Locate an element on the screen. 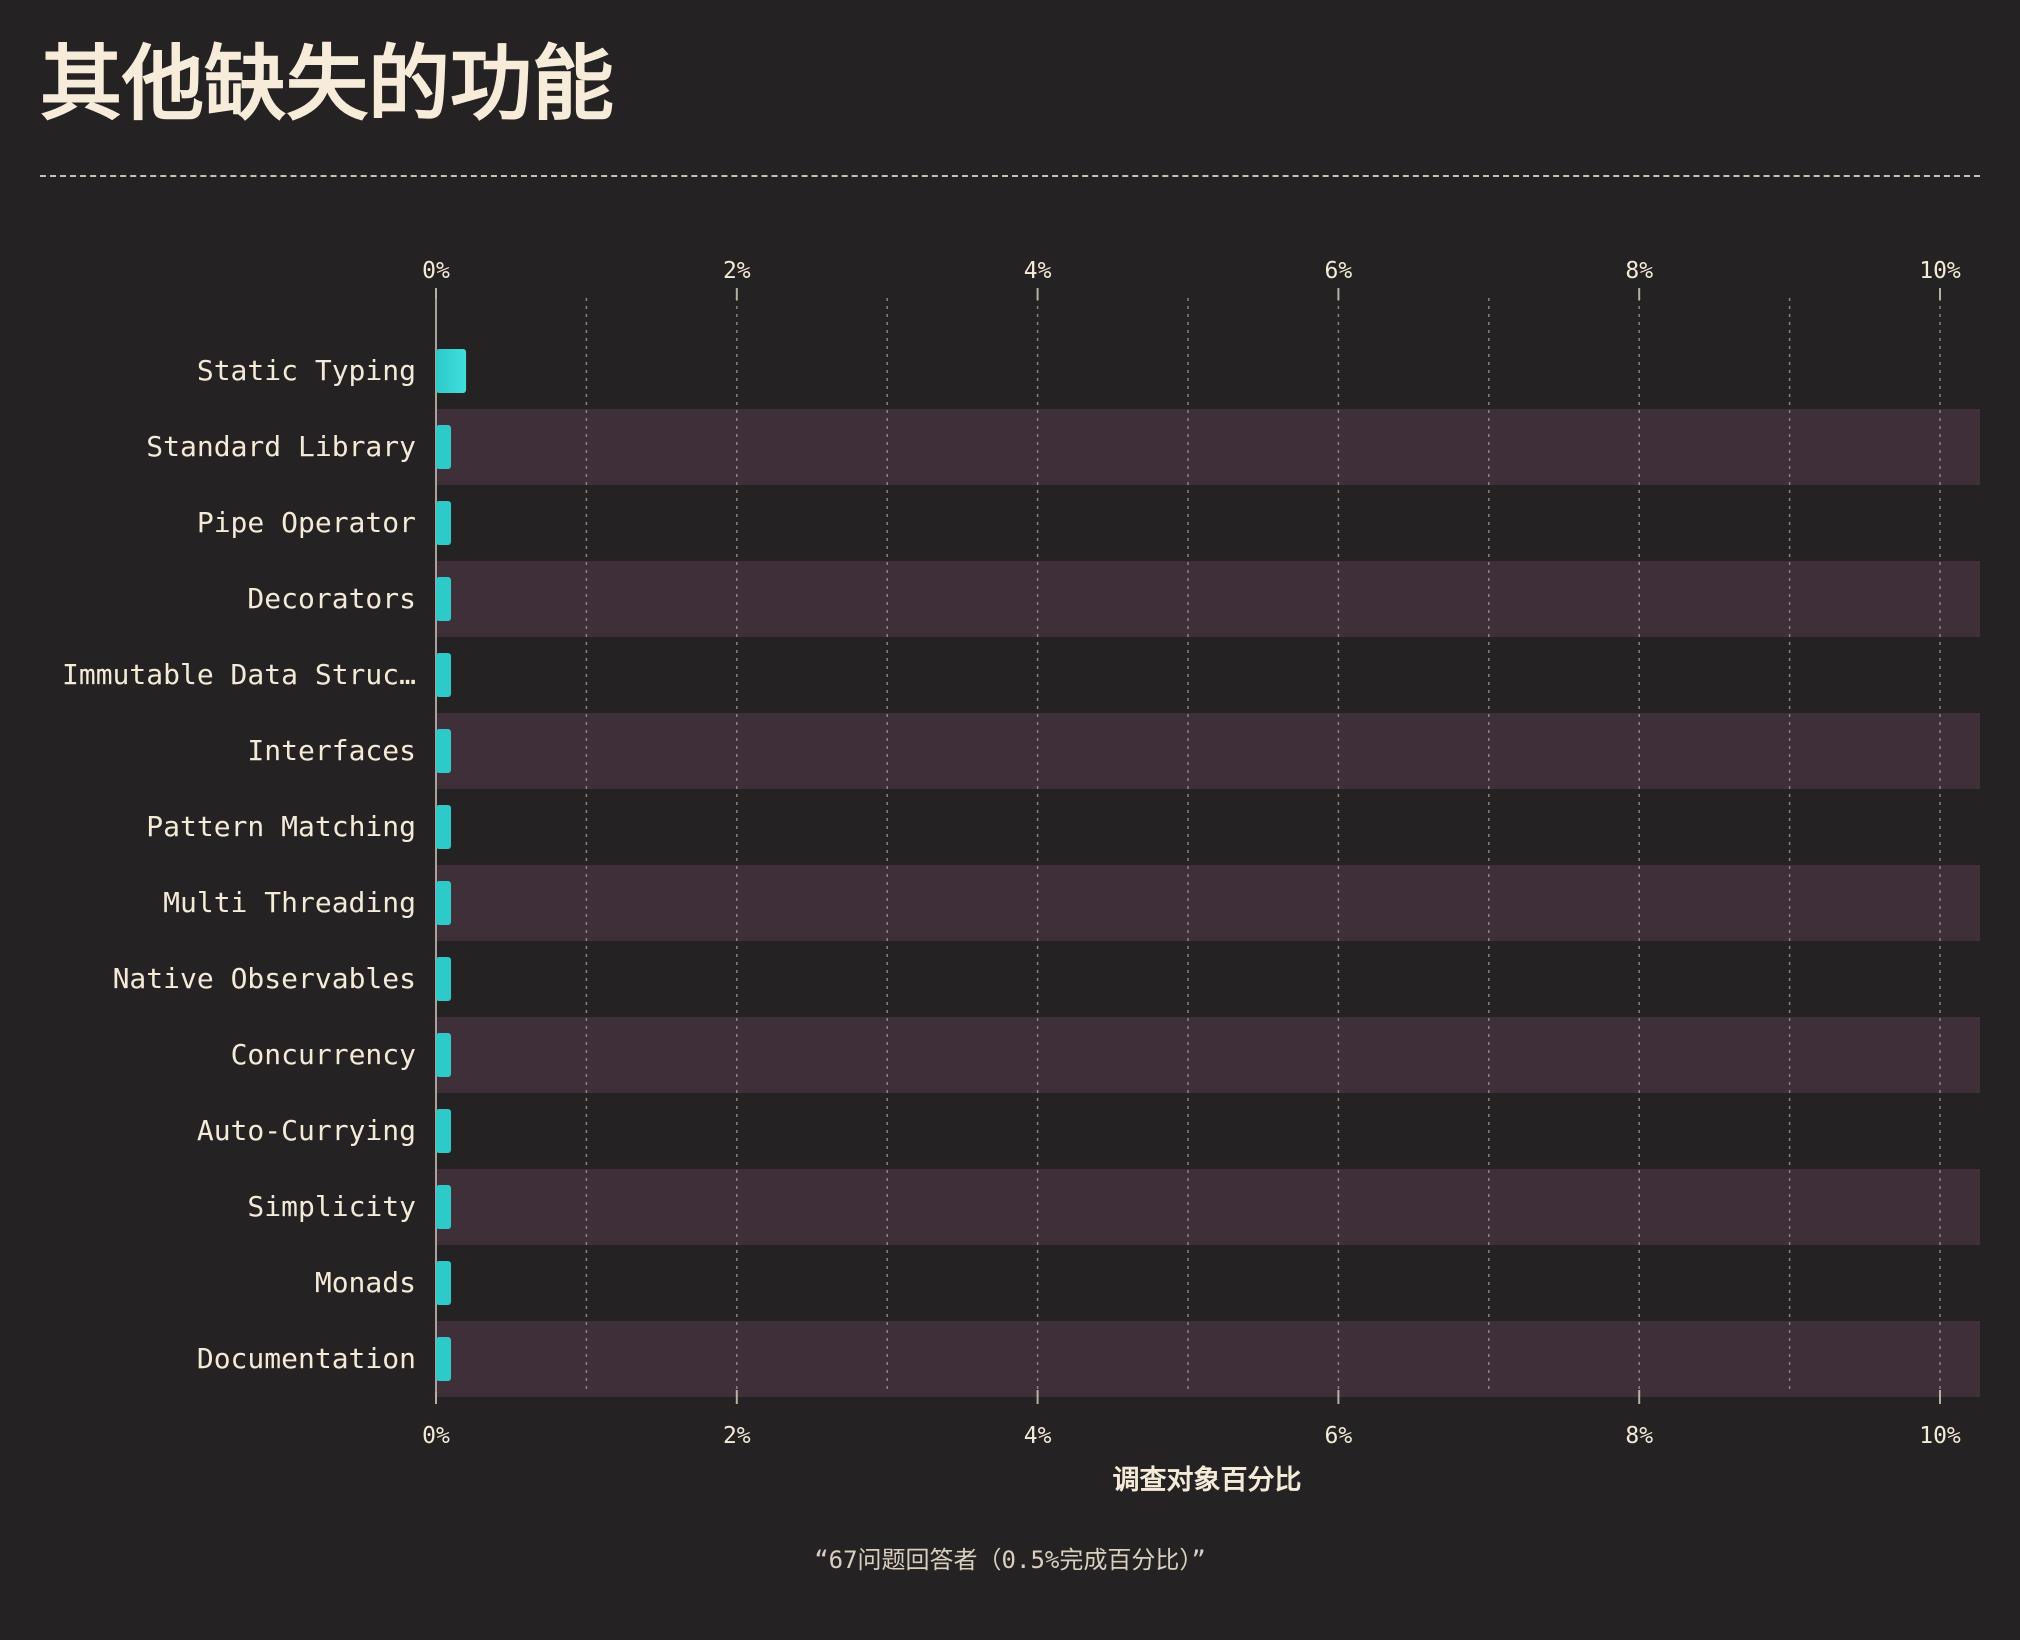 This screenshot has width=2020, height=1640. category-label: Multi Threading is located at coordinates (289, 902).